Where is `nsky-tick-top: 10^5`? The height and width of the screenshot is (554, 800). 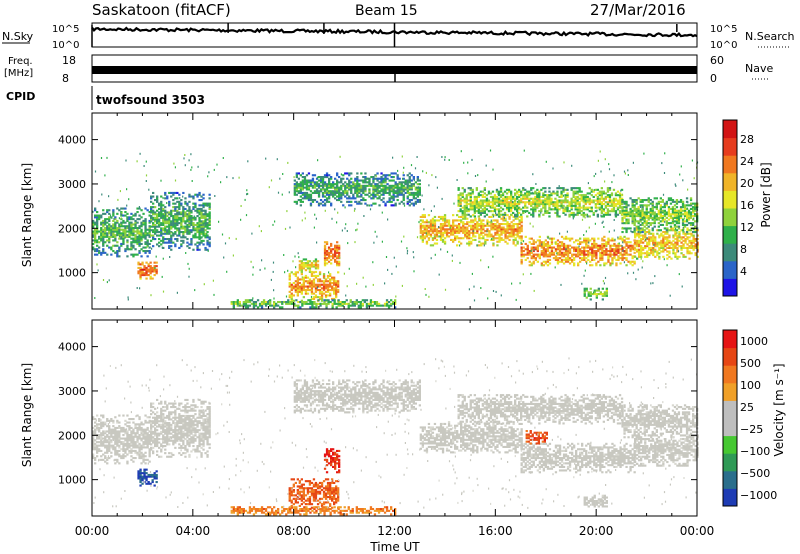 nsky-tick-top: 10^5 is located at coordinates (65, 29).